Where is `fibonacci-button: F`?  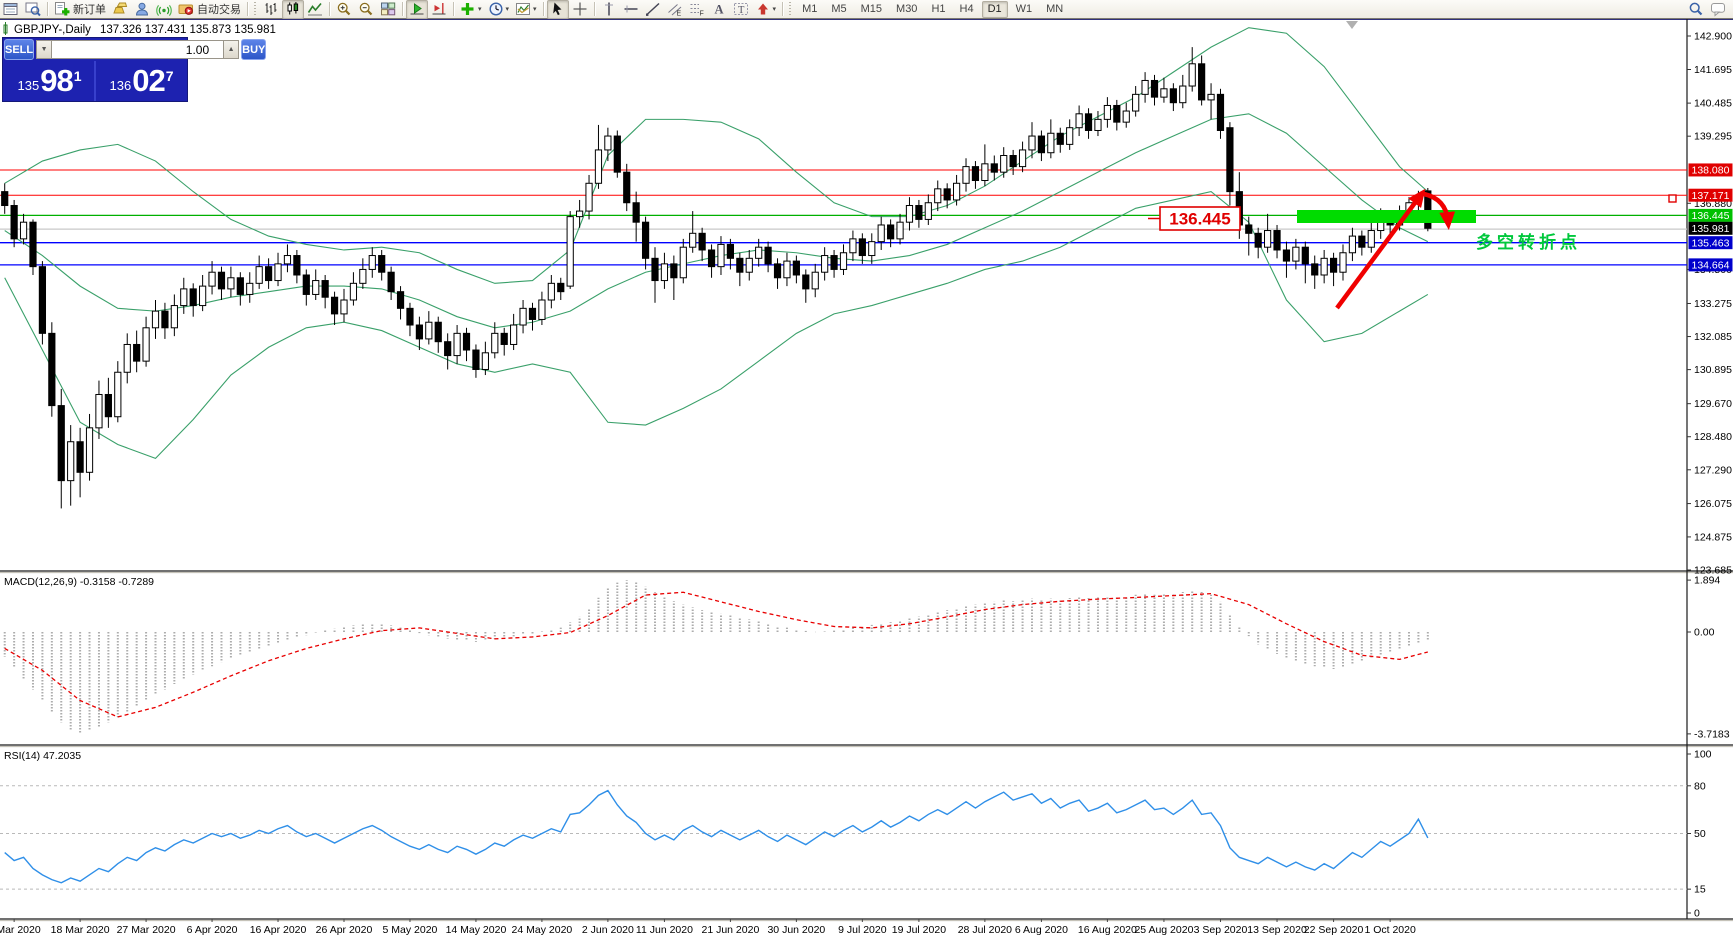 fibonacci-button: F is located at coordinates (697, 9).